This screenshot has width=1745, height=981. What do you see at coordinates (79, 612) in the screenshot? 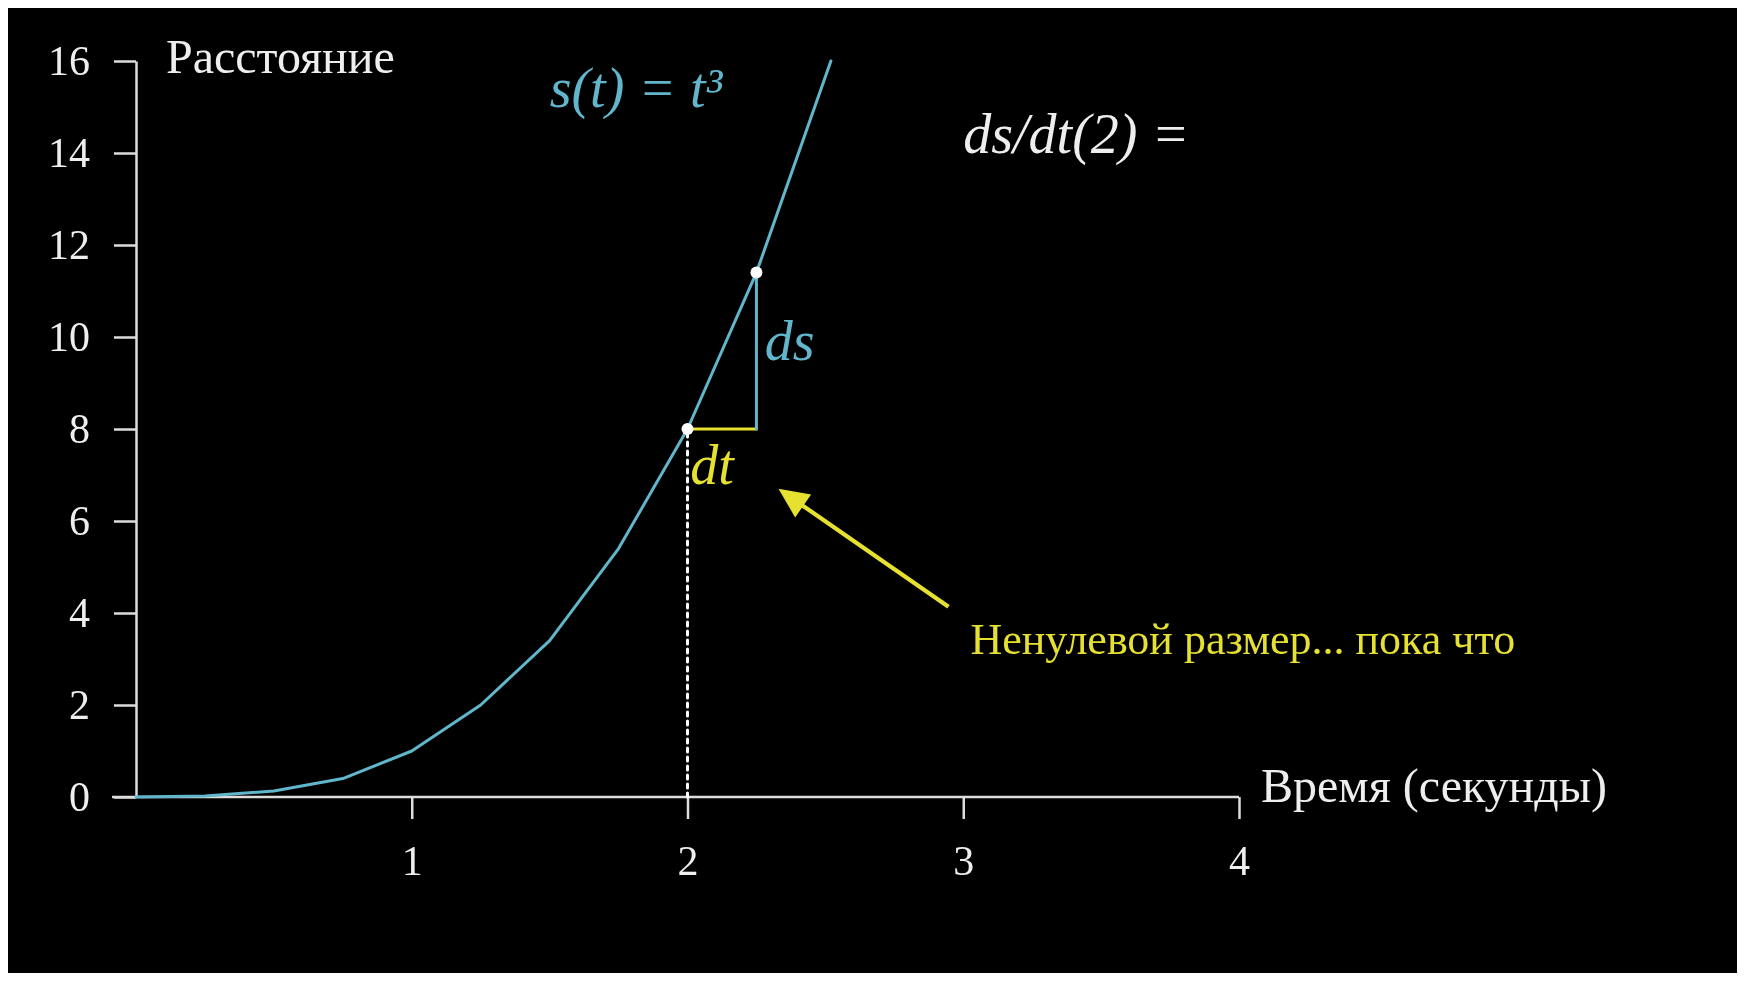
I see `y-tick-label: 4` at bounding box center [79, 612].